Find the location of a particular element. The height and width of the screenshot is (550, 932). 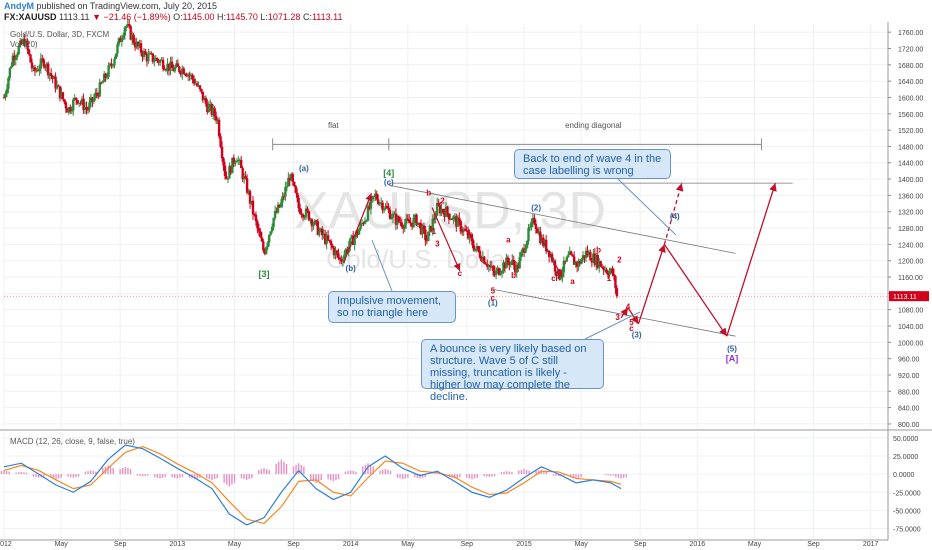

callout-pointer is located at coordinates (647, 207).